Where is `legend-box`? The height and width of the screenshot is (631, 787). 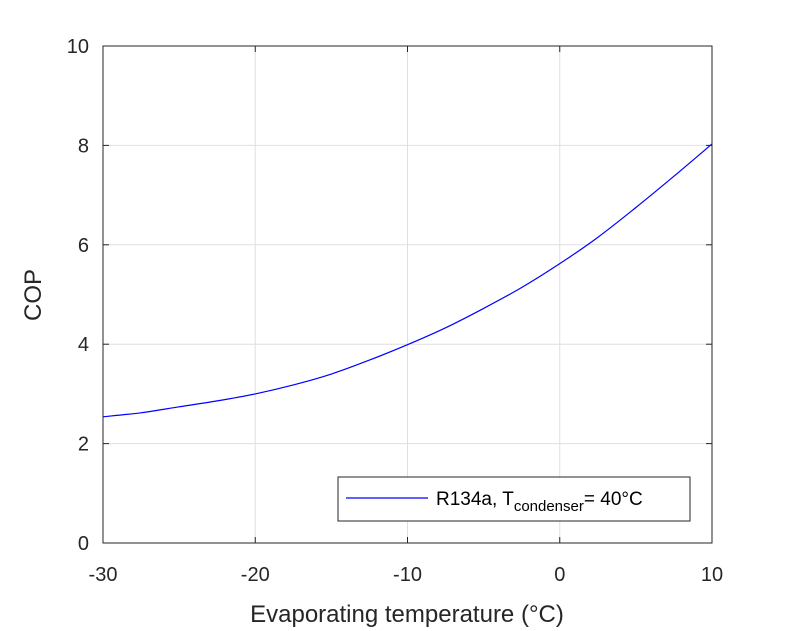 legend-box is located at coordinates (514, 499).